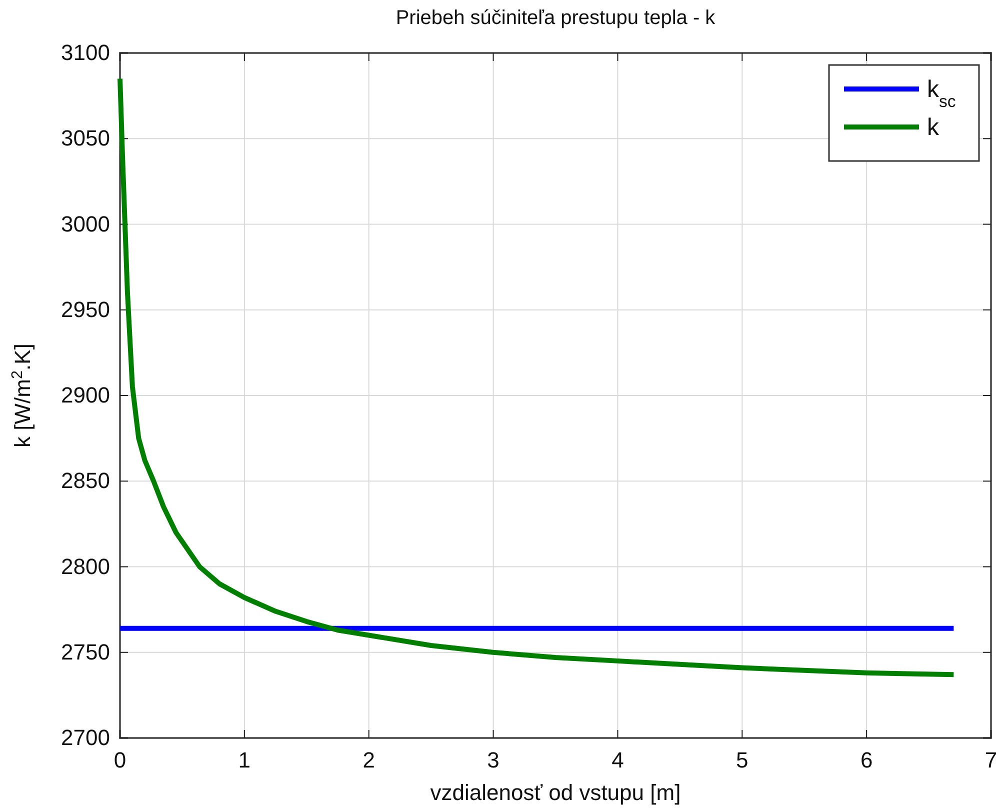  Describe the element at coordinates (555, 792) in the screenshot. I see `x-axis-title: vzdialenosť od vstupu [m]` at that location.